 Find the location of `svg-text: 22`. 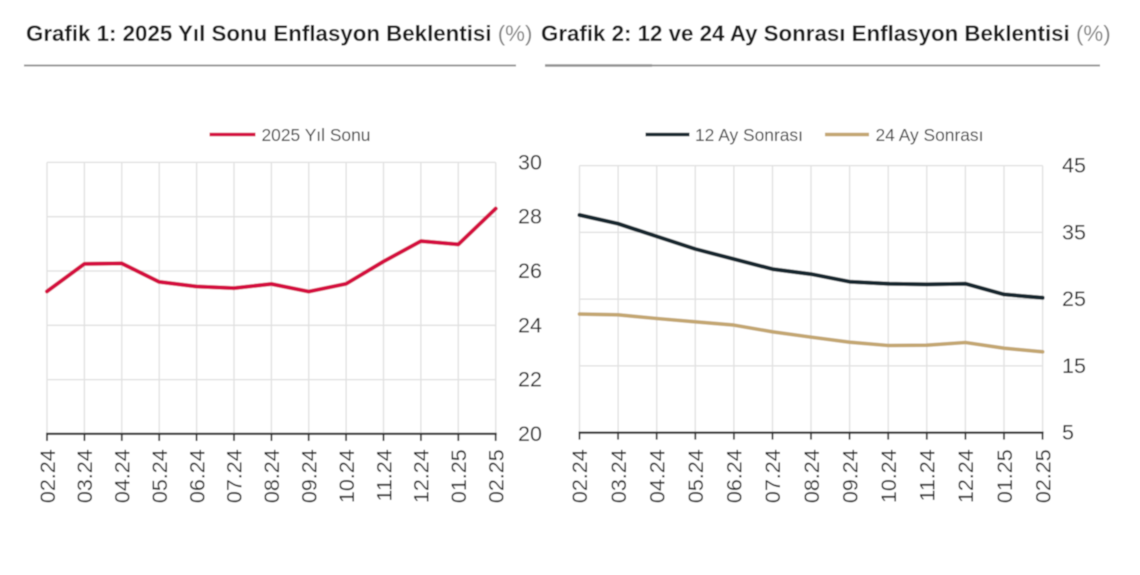

svg-text: 22 is located at coordinates (530, 380).